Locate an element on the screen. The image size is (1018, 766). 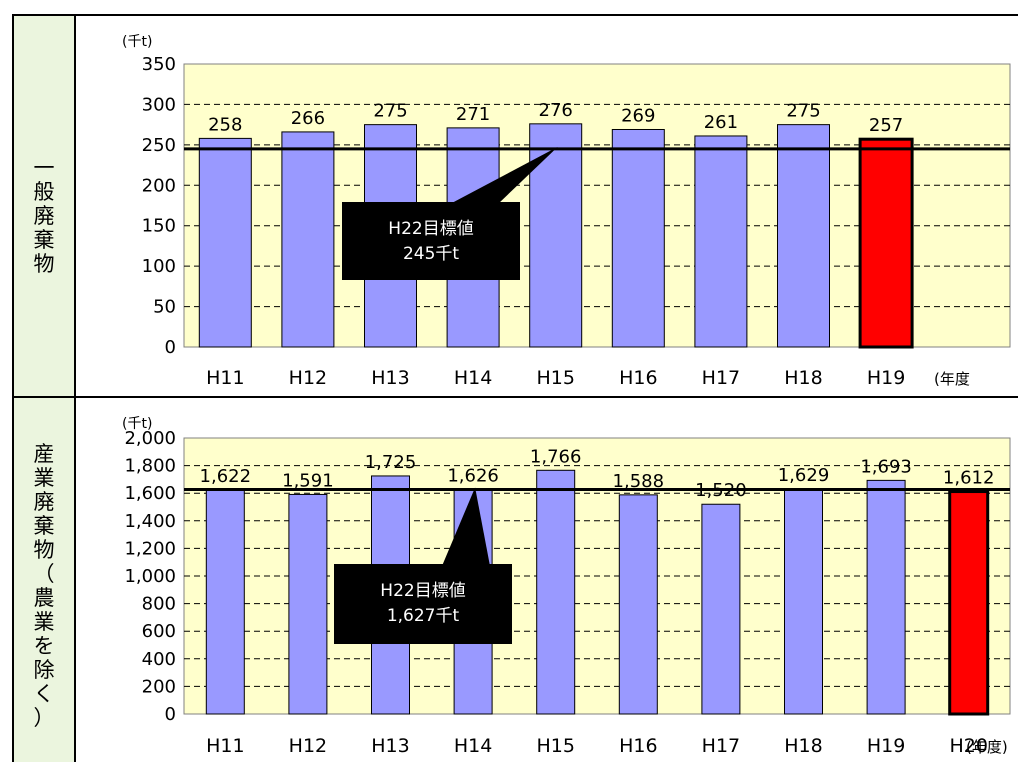
row-label-char: 除 is located at coordinates (44, 670).